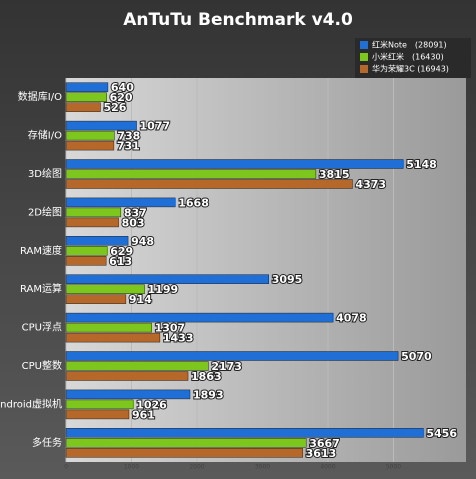  What do you see at coordinates (122, 87) in the screenshot?
I see `value-label: 640` at bounding box center [122, 87].